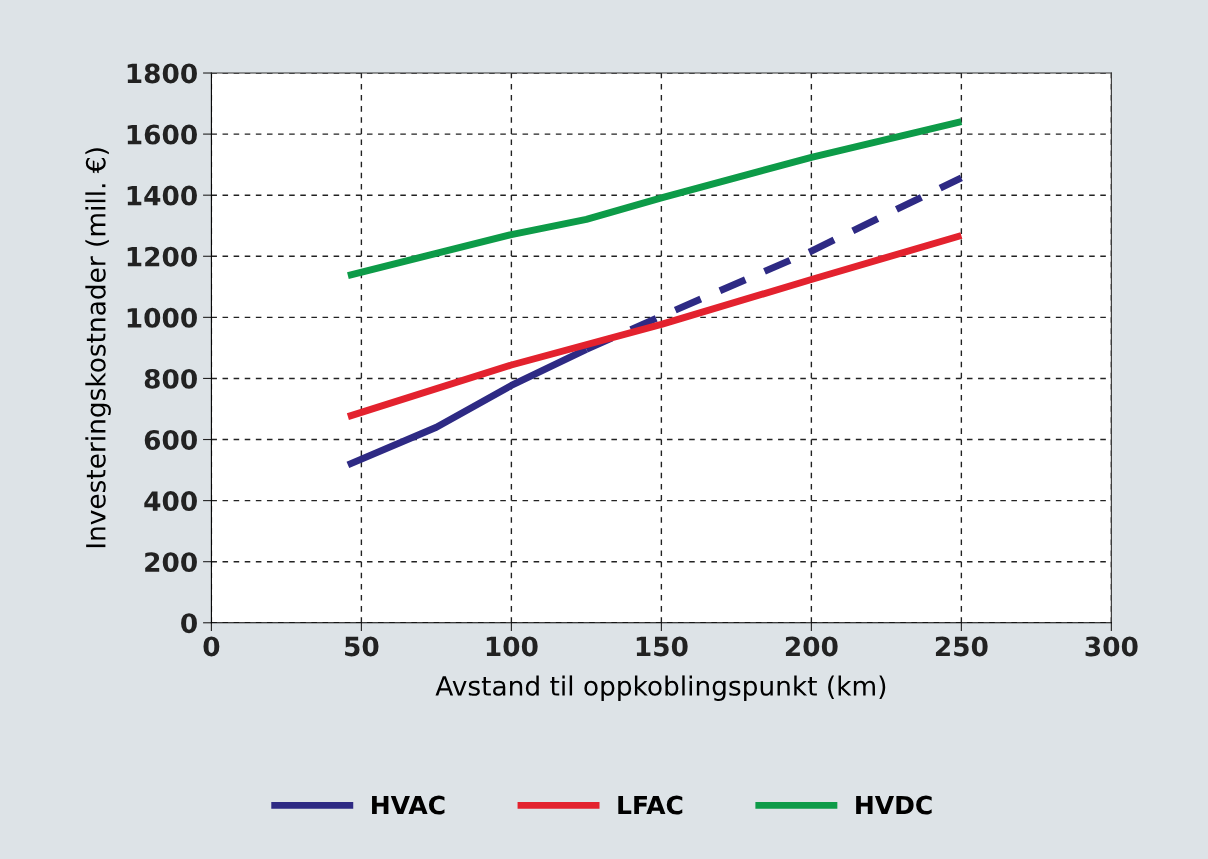  I want to click on x-tick-label: 100, so click(512, 646).